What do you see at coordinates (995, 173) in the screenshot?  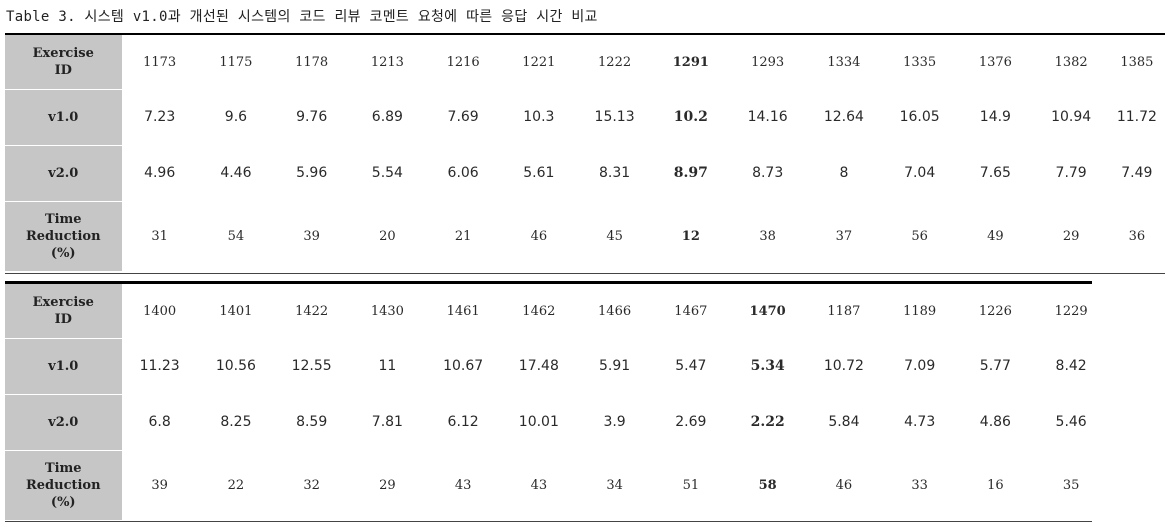 I see `table-cell: 7.65` at bounding box center [995, 173].